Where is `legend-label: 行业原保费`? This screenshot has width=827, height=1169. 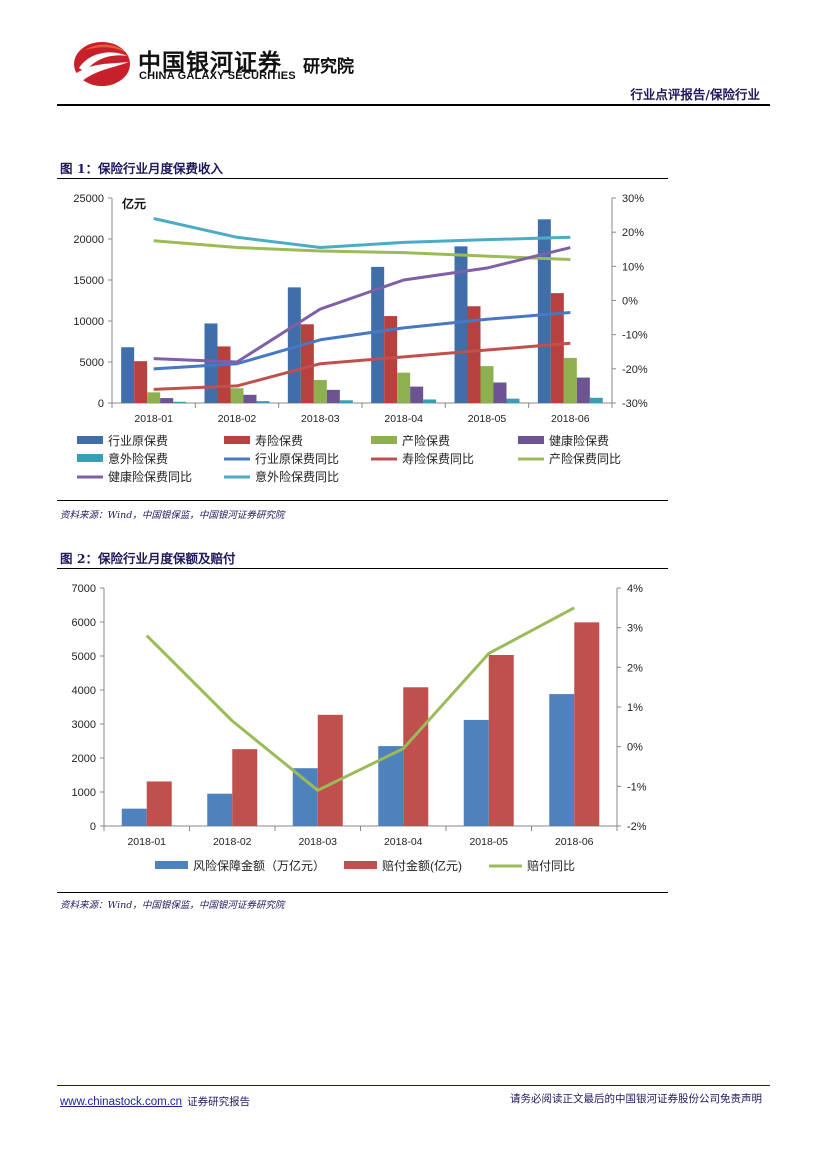 legend-label: 行业原保费 is located at coordinates (138, 441).